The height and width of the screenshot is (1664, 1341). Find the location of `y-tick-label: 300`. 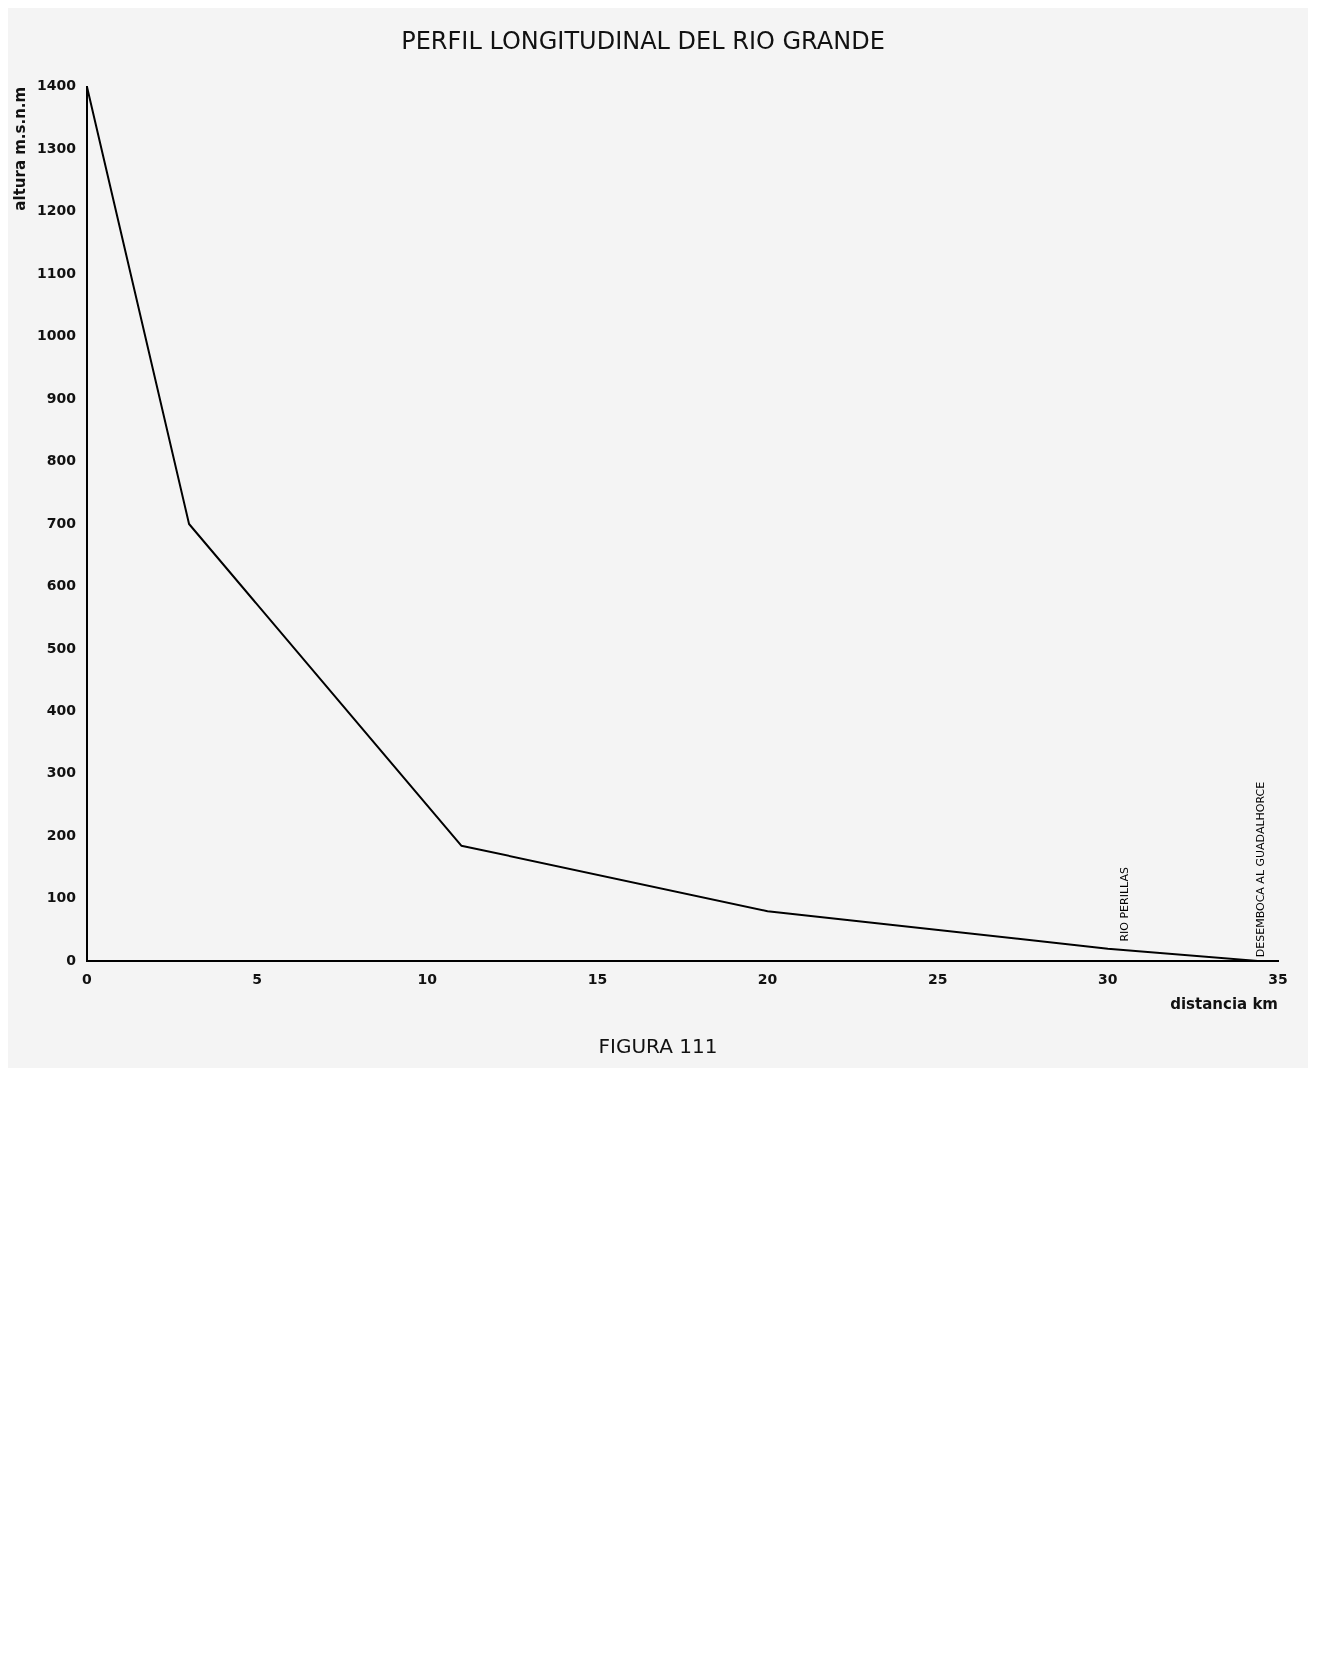

y-tick-label: 300 is located at coordinates (61, 772).